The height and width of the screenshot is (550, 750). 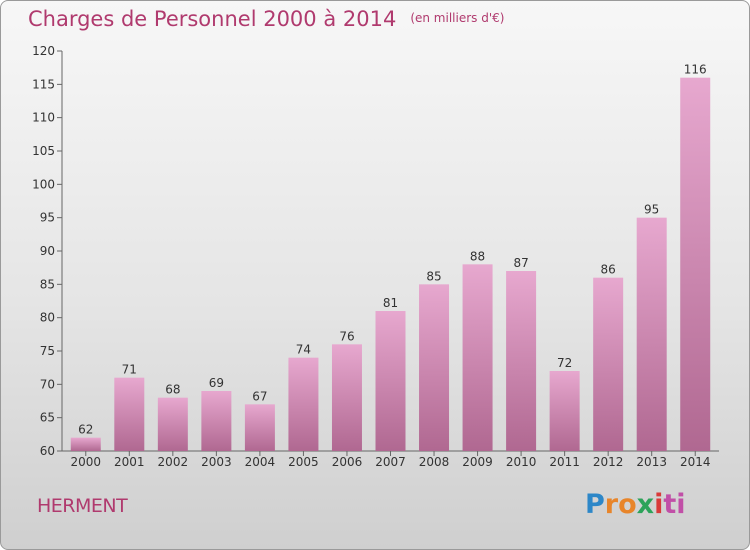 What do you see at coordinates (82, 506) in the screenshot?
I see `commune-name: HERMENT` at bounding box center [82, 506].